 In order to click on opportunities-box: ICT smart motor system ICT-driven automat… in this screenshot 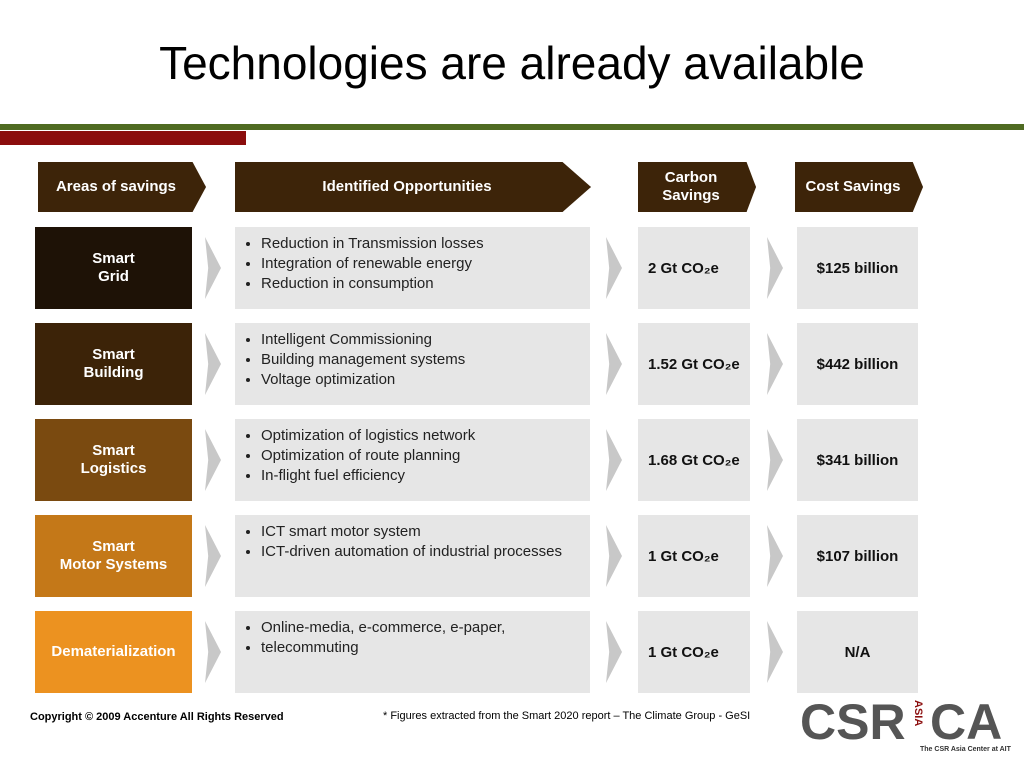, I will do `click(412, 556)`.